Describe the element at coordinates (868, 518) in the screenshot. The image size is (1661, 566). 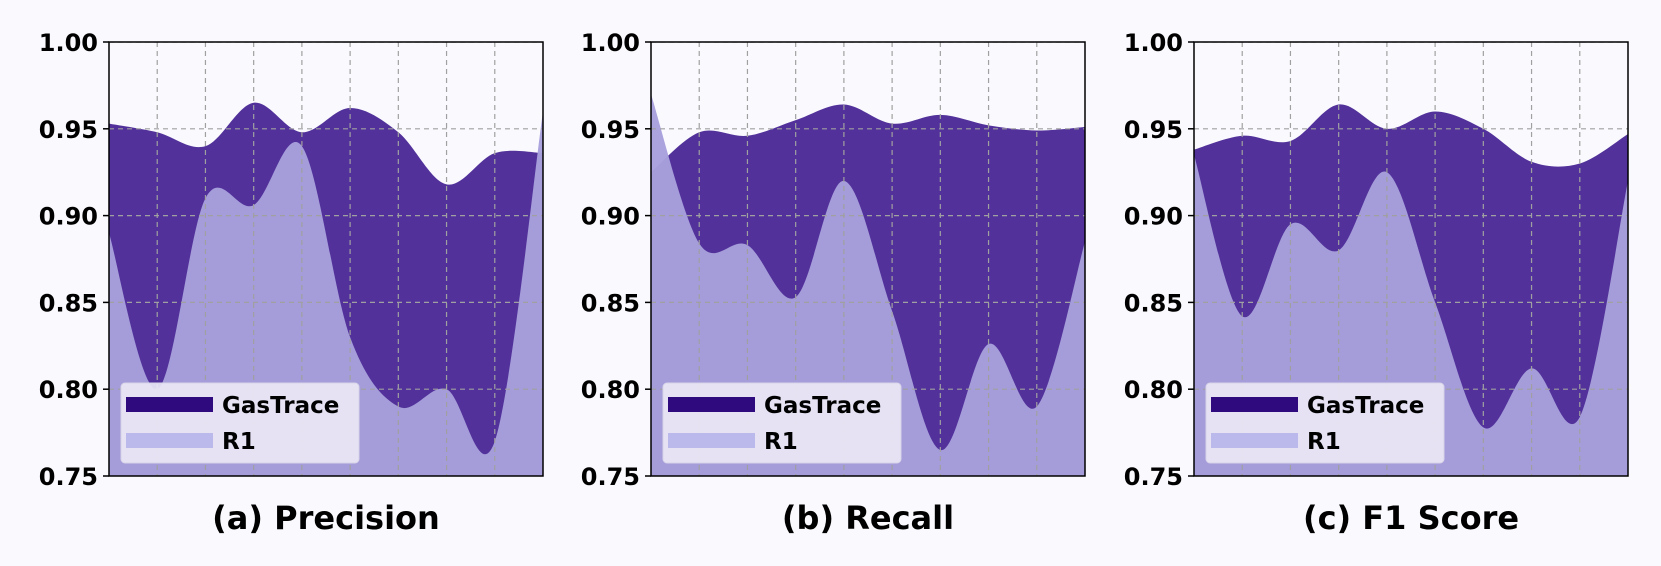
I see `panel-title: (b) Recall` at that location.